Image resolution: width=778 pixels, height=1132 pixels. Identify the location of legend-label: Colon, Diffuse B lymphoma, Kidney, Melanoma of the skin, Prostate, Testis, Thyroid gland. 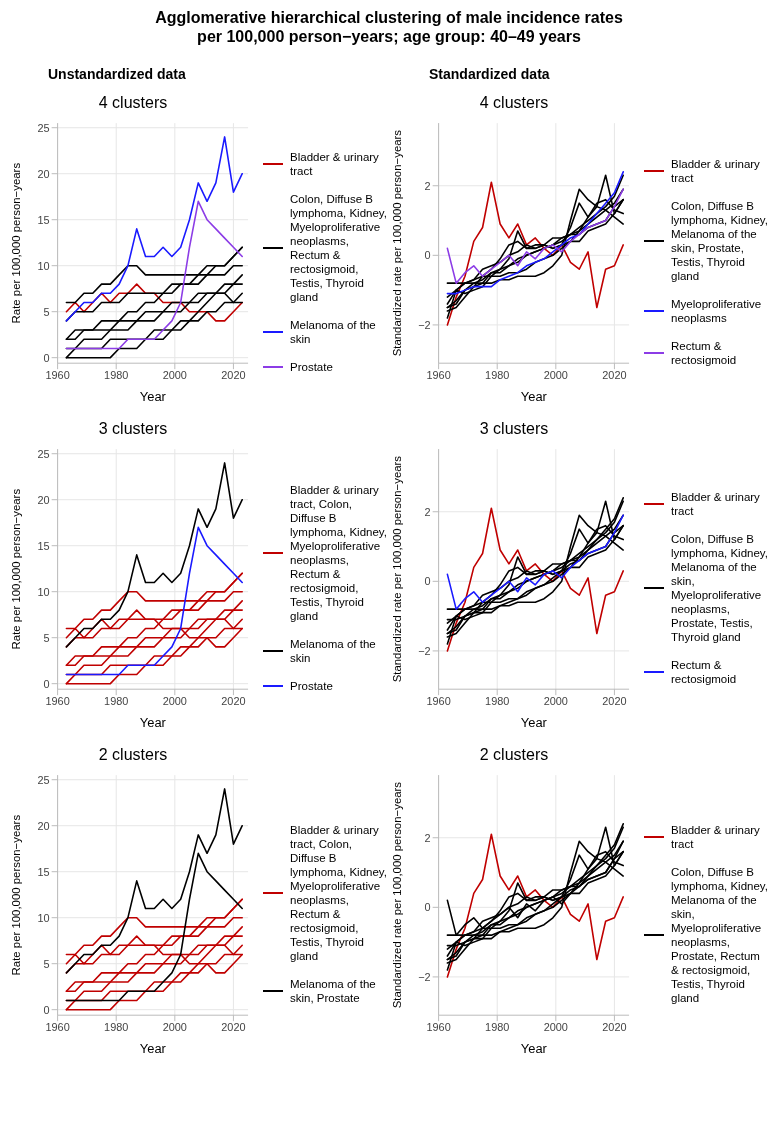
(720, 241).